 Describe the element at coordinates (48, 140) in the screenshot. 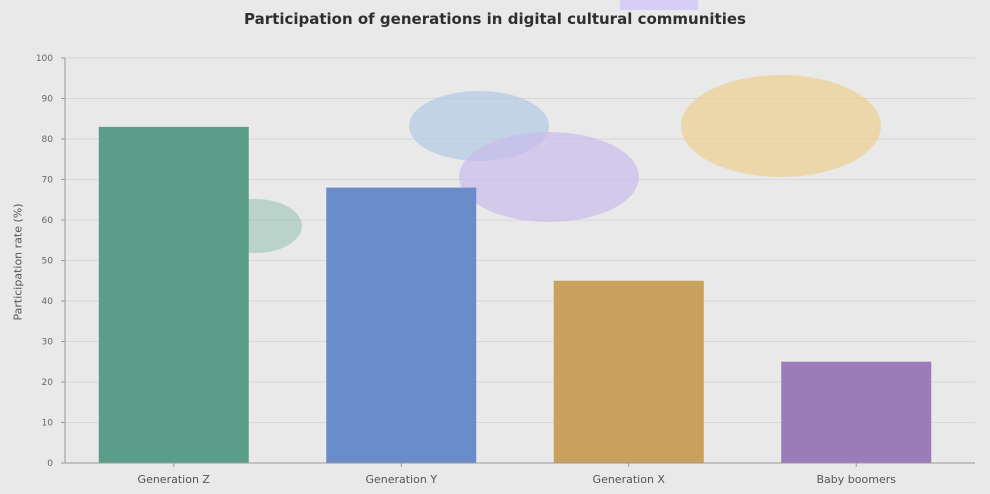

I see `y-tick-label: 80` at that location.